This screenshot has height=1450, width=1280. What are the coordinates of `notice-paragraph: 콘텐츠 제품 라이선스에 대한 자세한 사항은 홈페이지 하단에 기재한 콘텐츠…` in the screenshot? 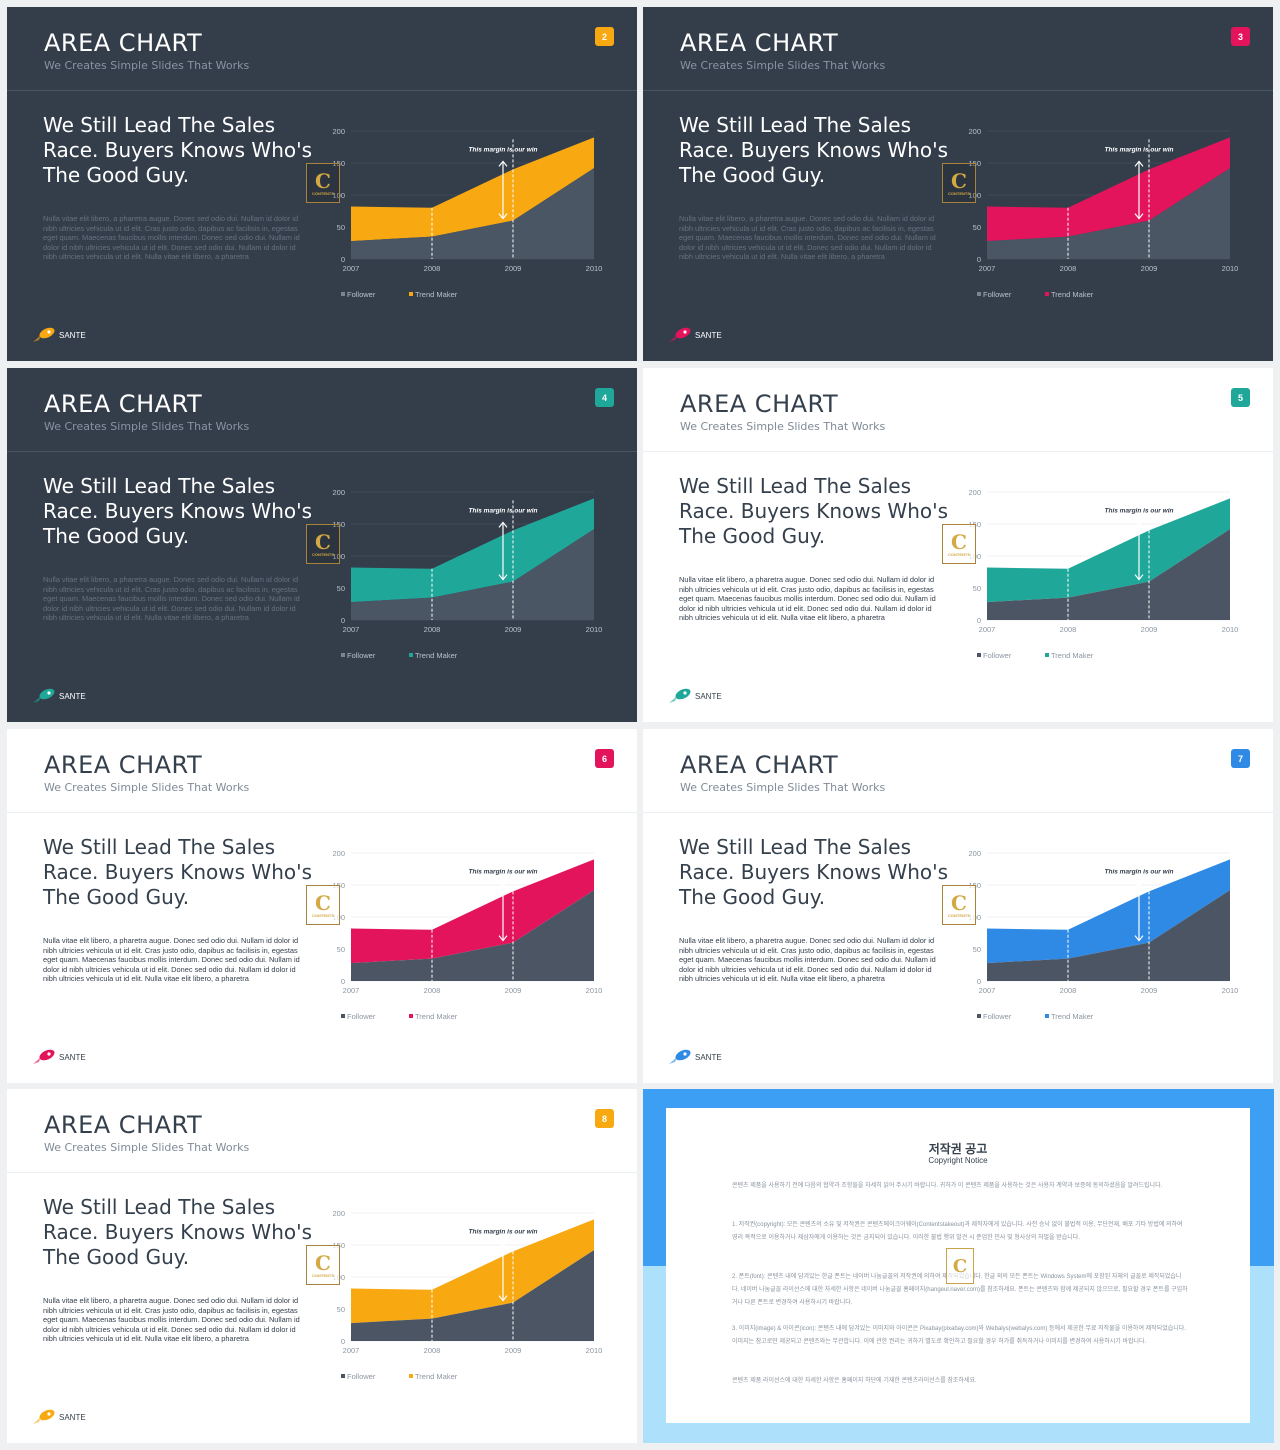 It's located at (854, 1381).